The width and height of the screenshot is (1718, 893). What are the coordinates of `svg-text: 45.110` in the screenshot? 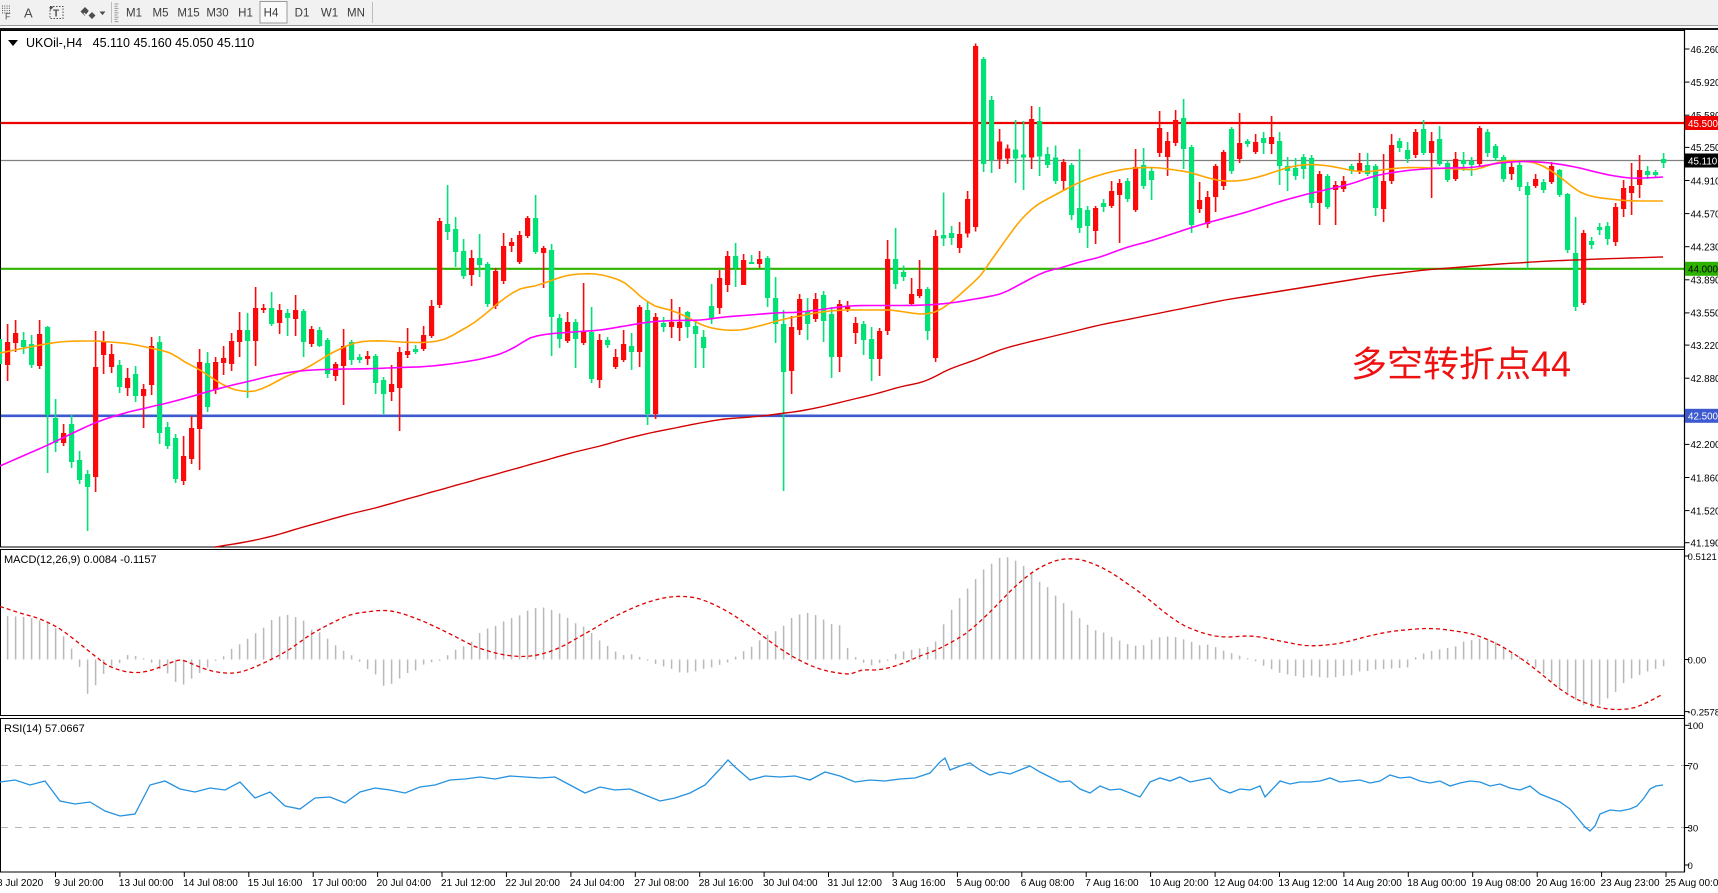 It's located at (1703, 161).